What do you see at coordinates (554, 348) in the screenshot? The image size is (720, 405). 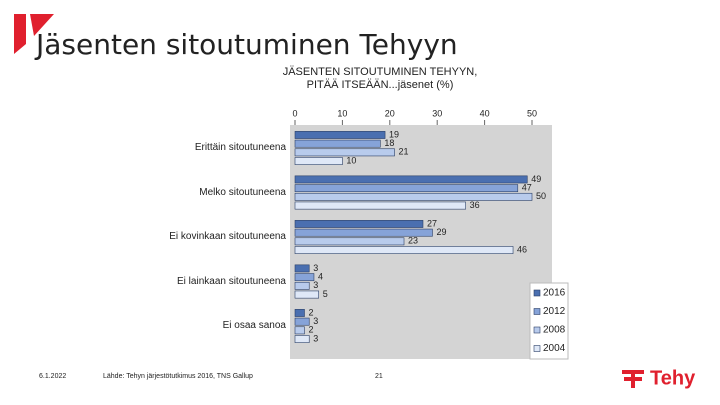 I see `legend-label: 2004` at bounding box center [554, 348].